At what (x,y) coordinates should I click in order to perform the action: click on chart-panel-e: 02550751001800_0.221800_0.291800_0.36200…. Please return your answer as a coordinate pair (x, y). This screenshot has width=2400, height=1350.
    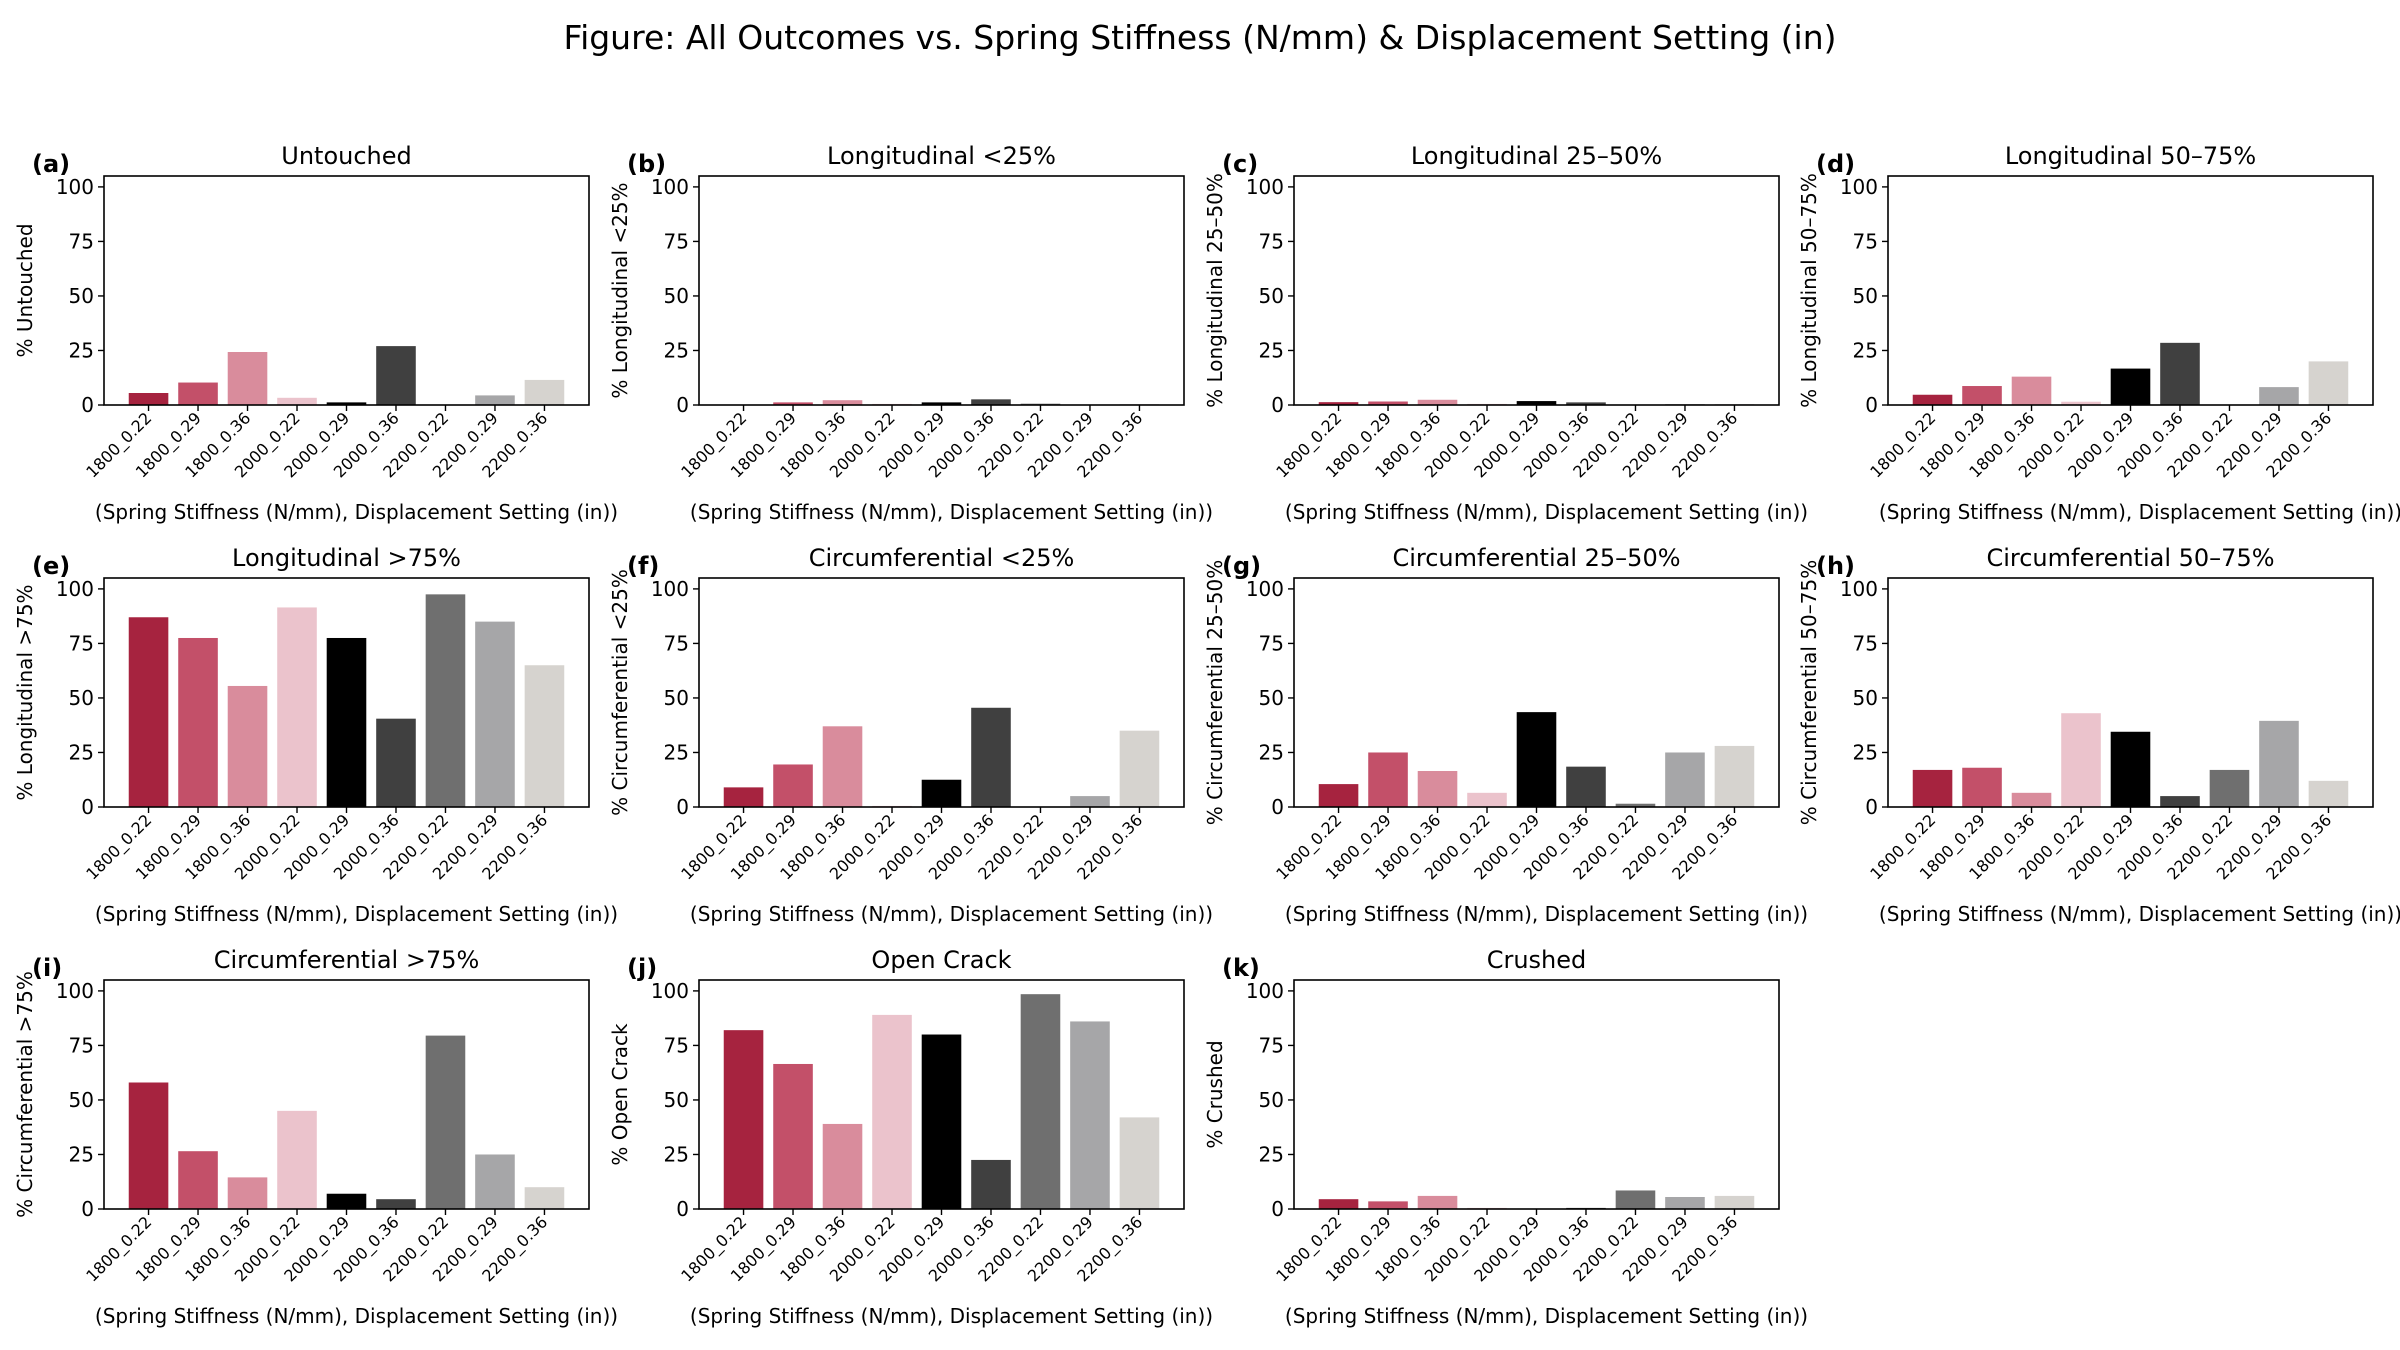
    Looking at the image, I should click on (315, 735).